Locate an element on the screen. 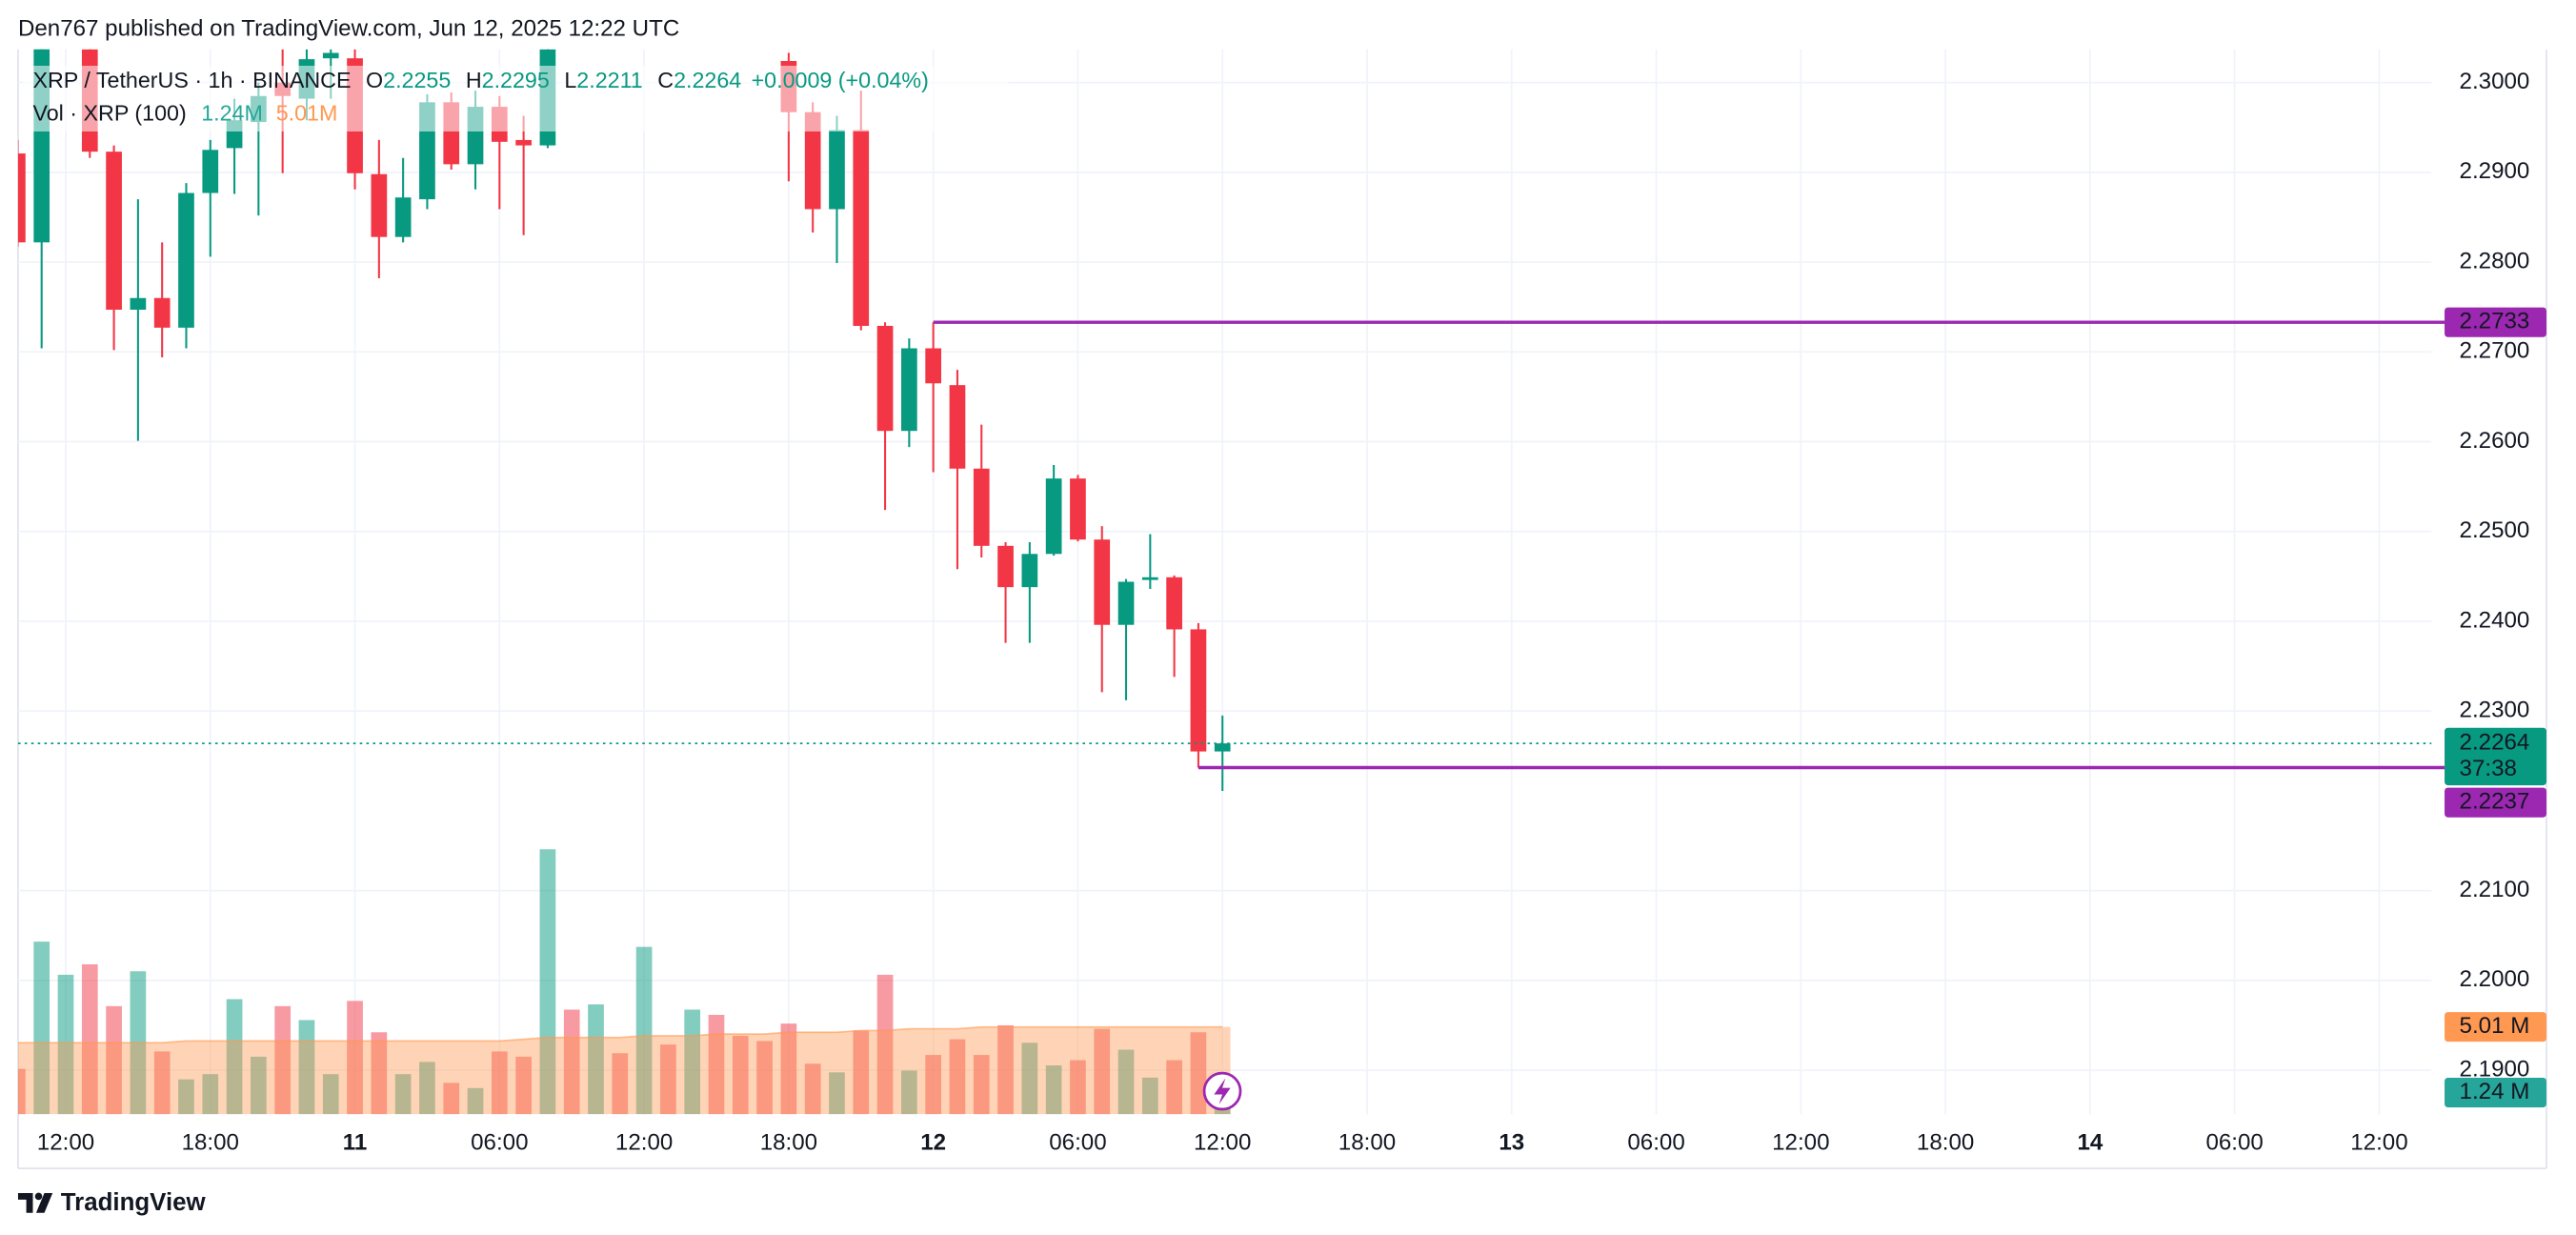  x-tick-label: 14 is located at coordinates (2090, 1143).